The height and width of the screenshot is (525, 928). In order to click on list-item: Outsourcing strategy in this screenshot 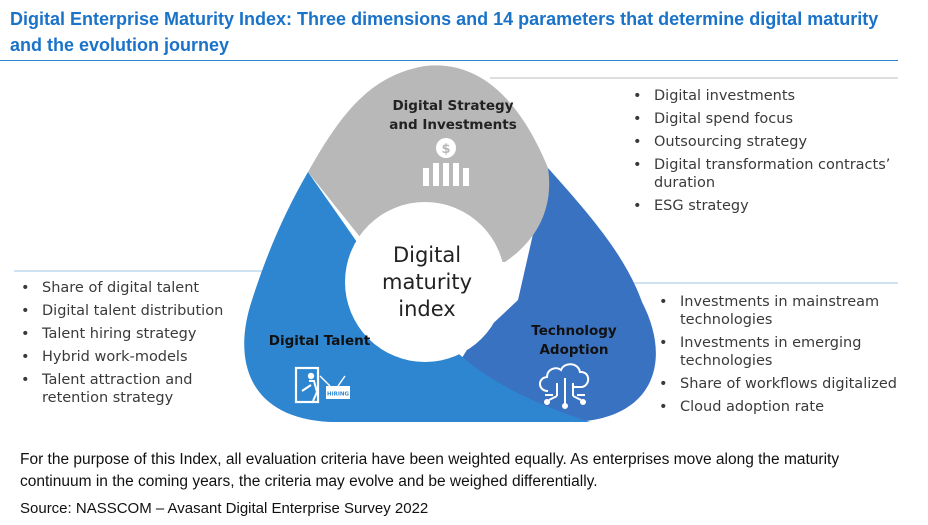, I will do `click(770, 142)`.